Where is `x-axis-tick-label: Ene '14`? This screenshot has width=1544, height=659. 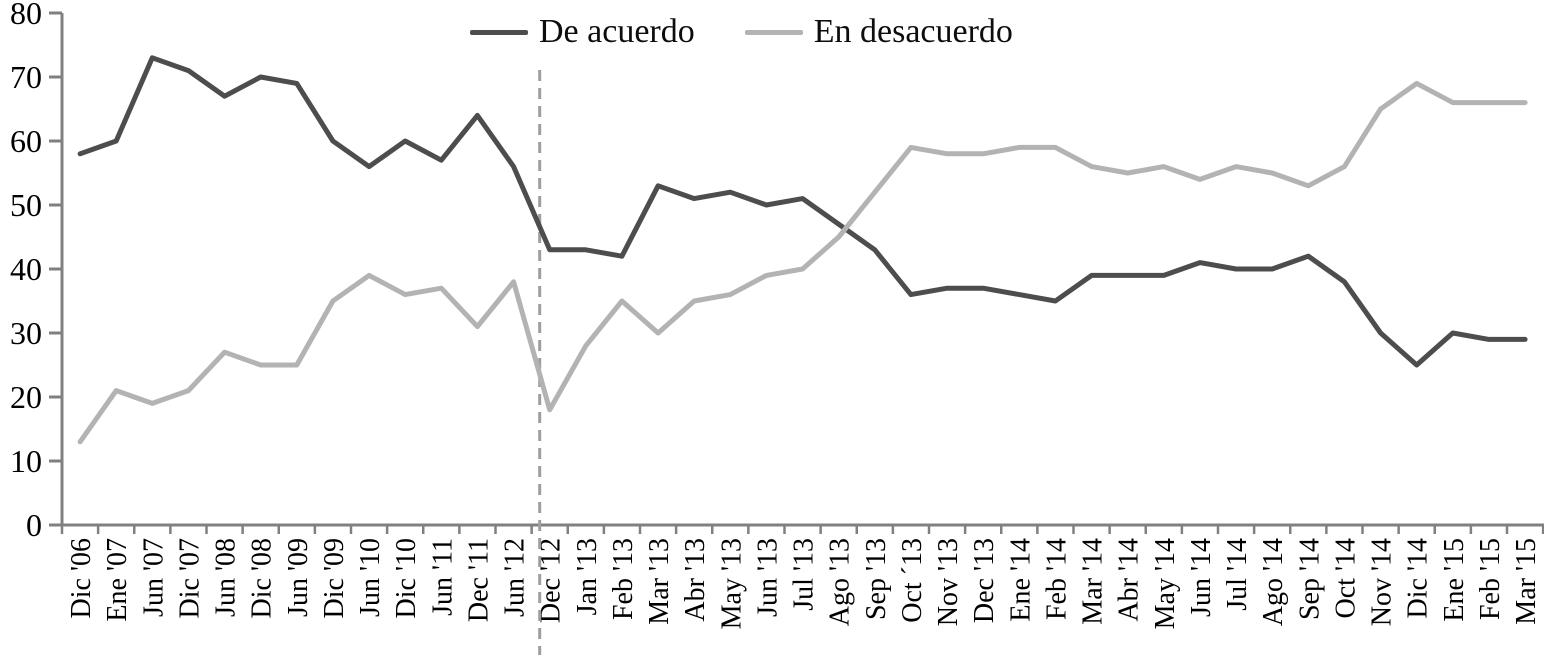 x-axis-tick-label: Ene '14 is located at coordinates (1020, 580).